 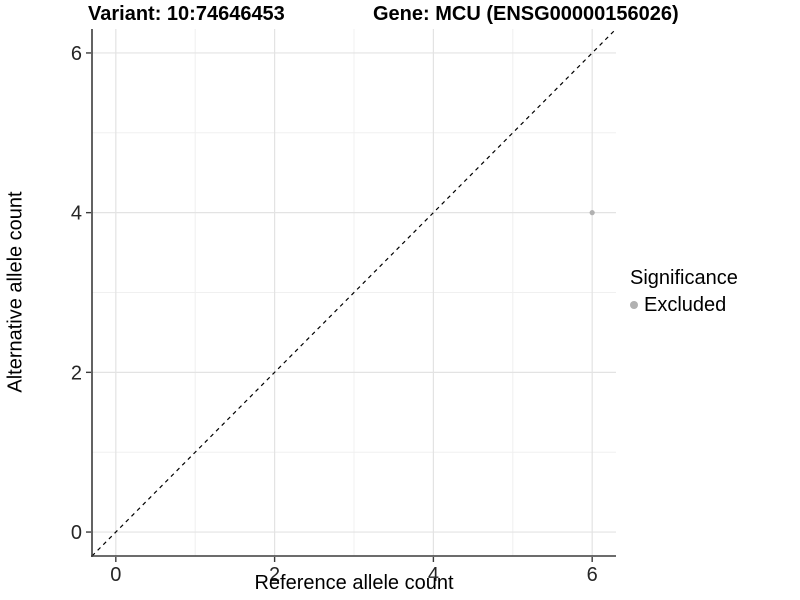 What do you see at coordinates (186, 14) in the screenshot?
I see `plot-title-variant: Variant: 10:74646453` at bounding box center [186, 14].